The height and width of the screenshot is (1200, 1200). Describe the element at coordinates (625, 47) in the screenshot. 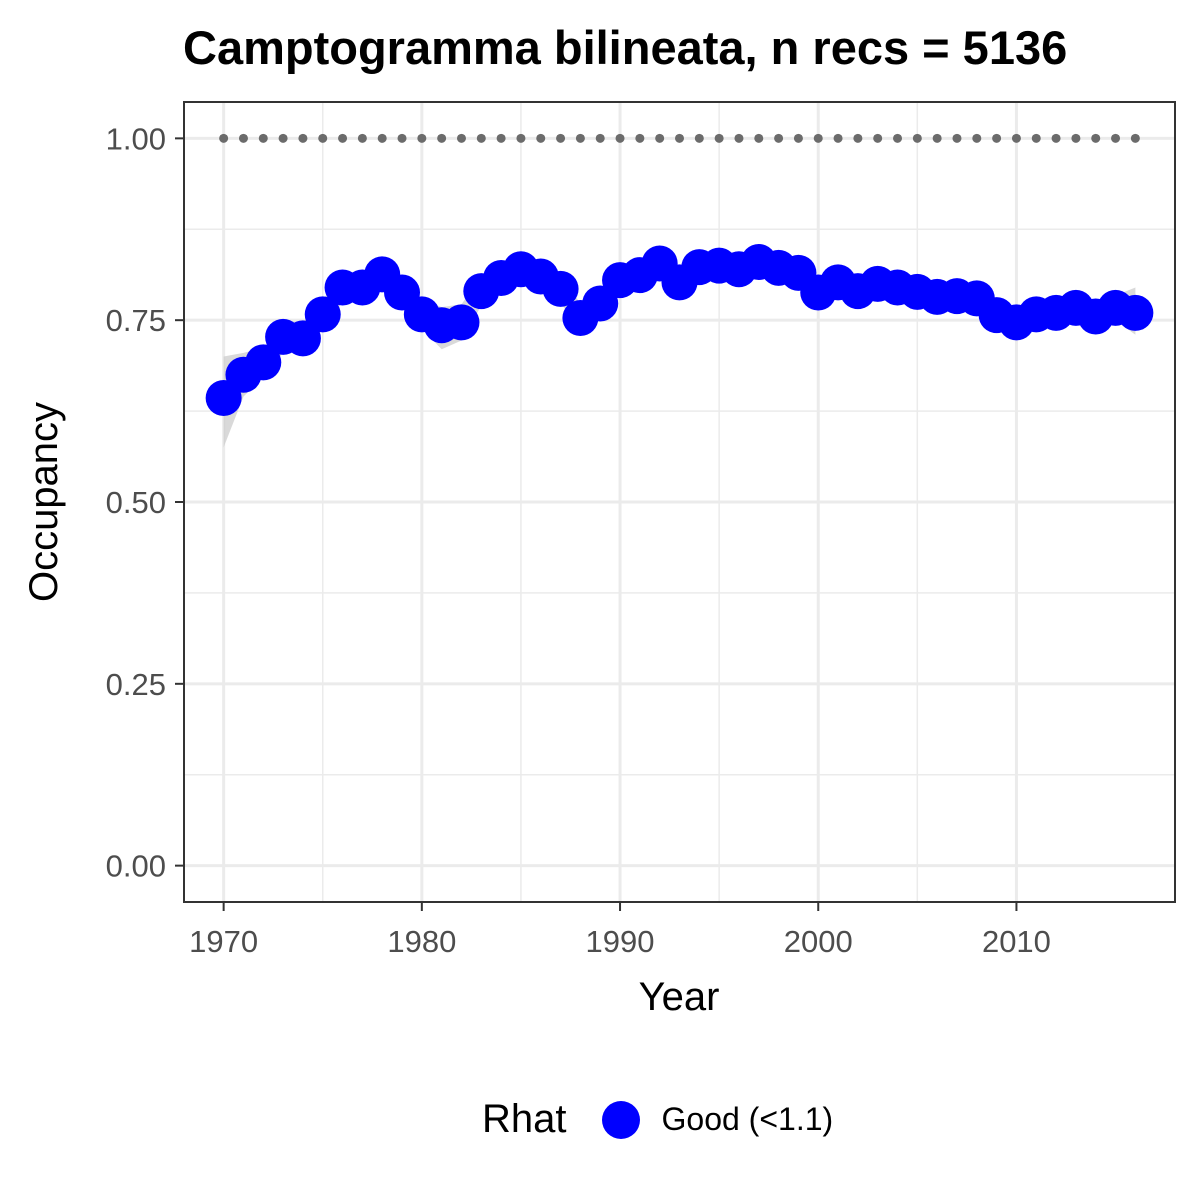

I see `chart-title: Camptogramma bilineata, n recs = 5136` at that location.